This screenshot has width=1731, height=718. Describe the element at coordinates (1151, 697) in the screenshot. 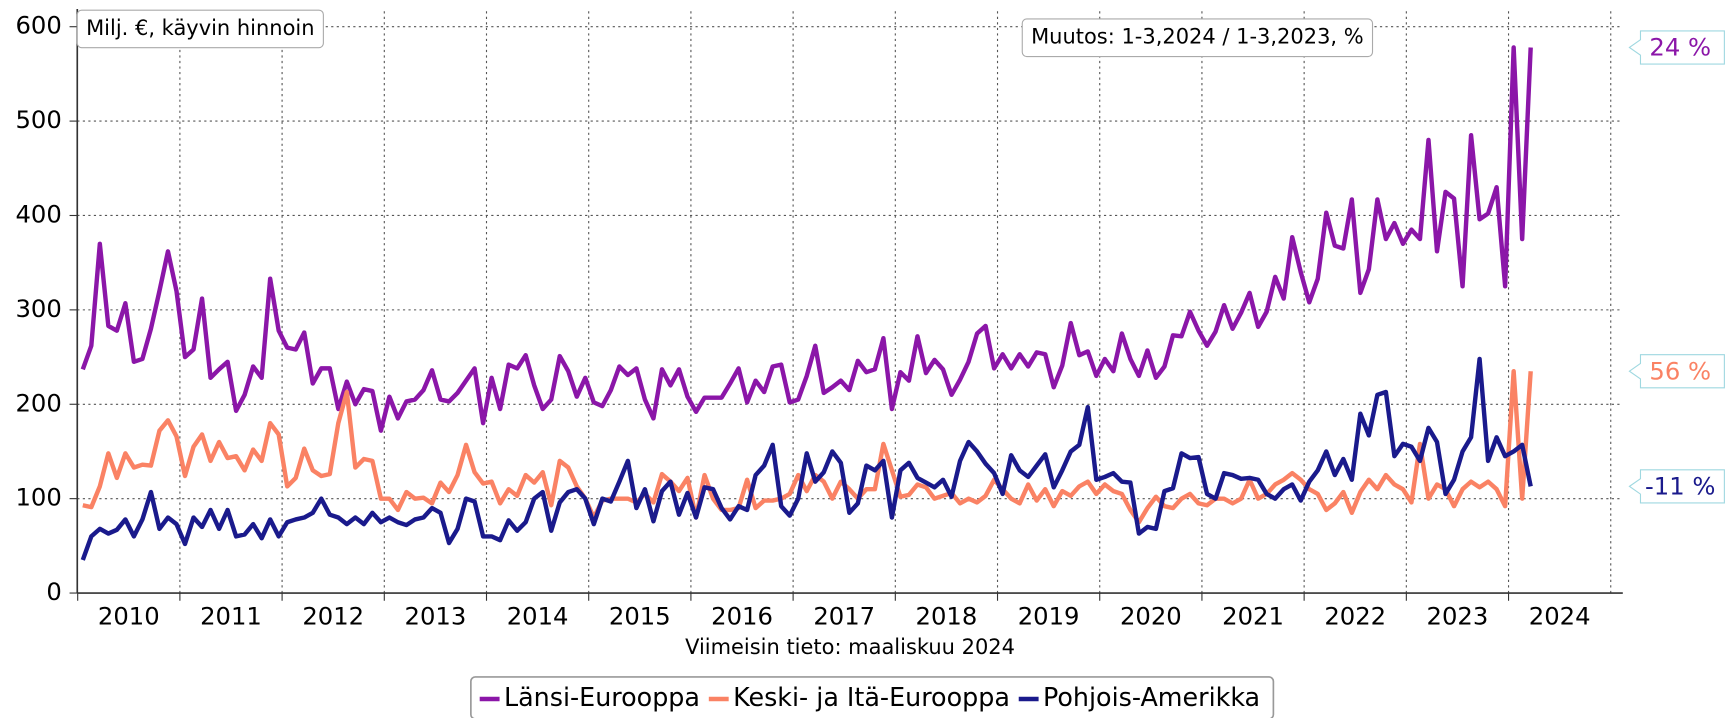

I see `legend-label: Pohjois-Amerikka` at that location.